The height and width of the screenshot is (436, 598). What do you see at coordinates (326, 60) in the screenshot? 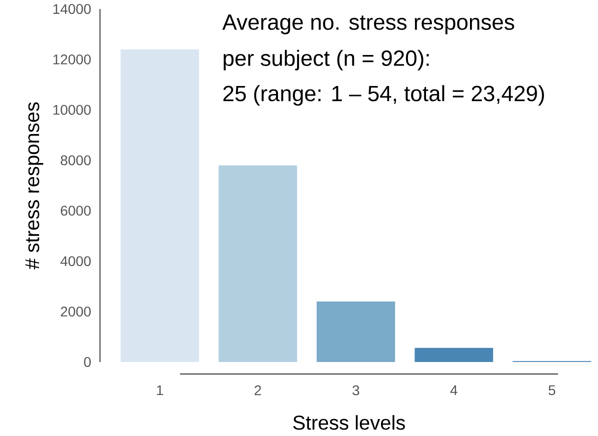
I see `annotation: per subject (n = 920):` at bounding box center [326, 60].